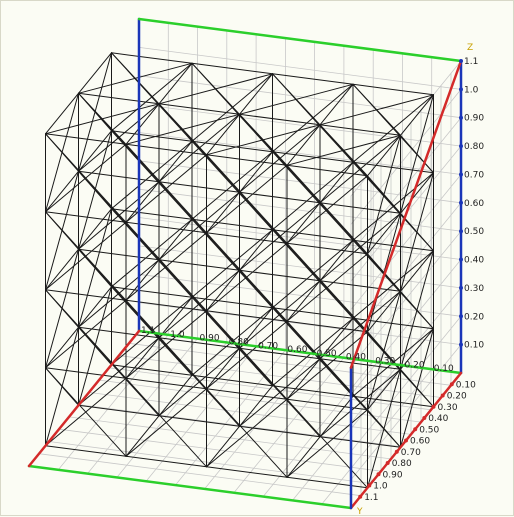  I want to click on y-tick-label: 0.60, so click(420, 442).